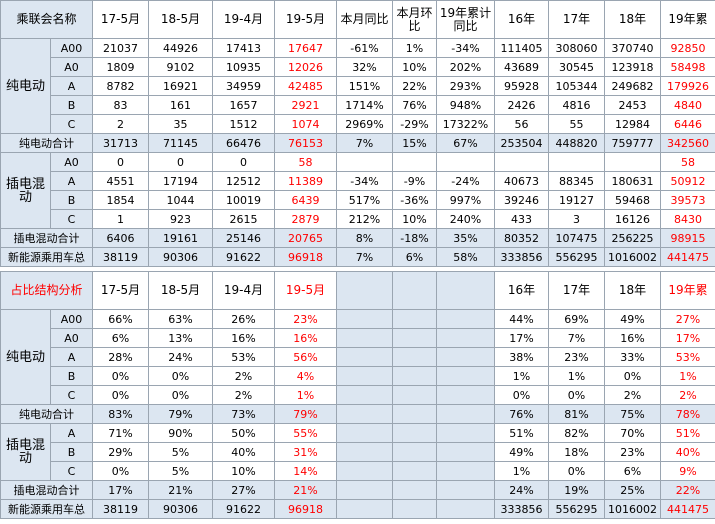  I want to click on value-cell: 333856, so click(522, 257).